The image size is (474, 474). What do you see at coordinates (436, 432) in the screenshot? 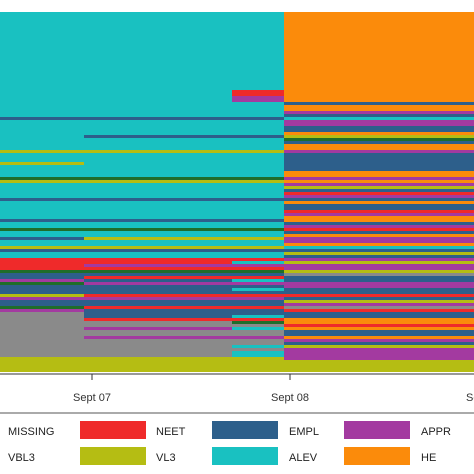
I see `legend-item-appr: APPR` at bounding box center [436, 432].